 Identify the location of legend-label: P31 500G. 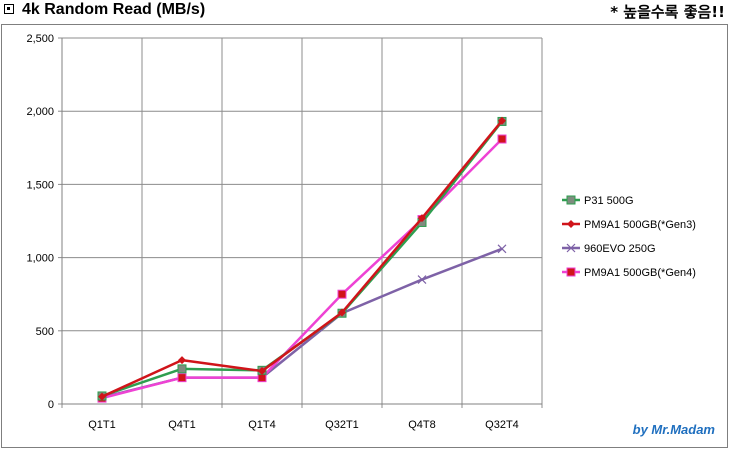
(609, 201).